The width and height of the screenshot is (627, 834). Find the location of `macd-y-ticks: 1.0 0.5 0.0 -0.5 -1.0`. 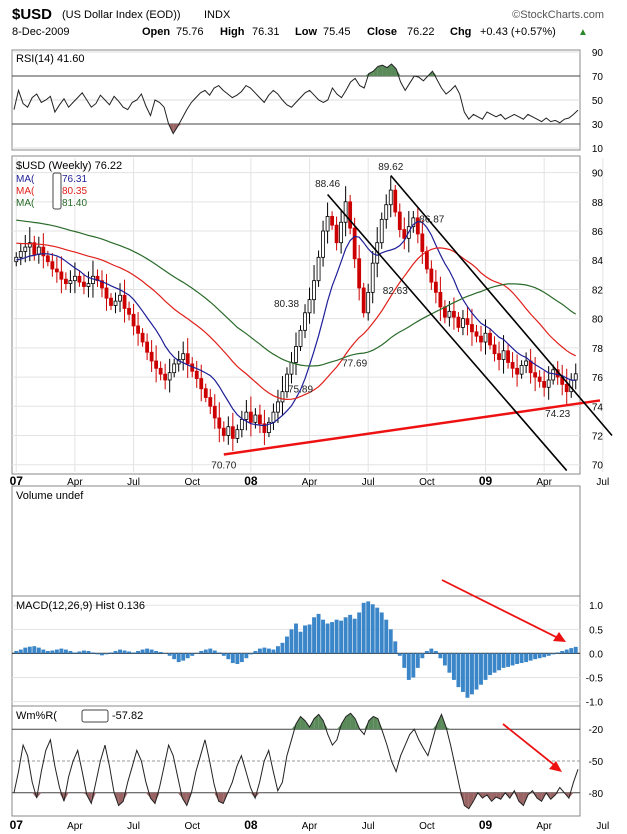

macd-y-ticks: 1.0 0.5 0.0 -0.5 -1.0 is located at coordinates (595, 654).